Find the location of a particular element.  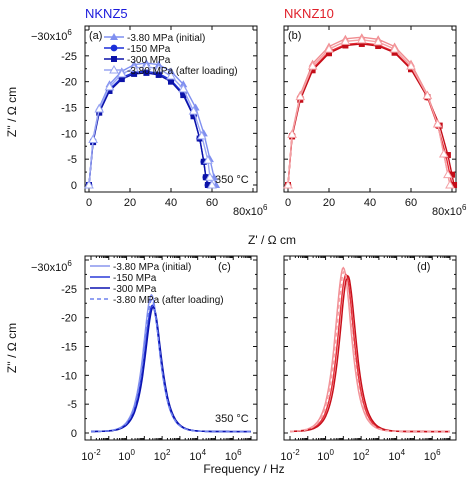

header-label-left: NKNZ5 is located at coordinates (106, 13).